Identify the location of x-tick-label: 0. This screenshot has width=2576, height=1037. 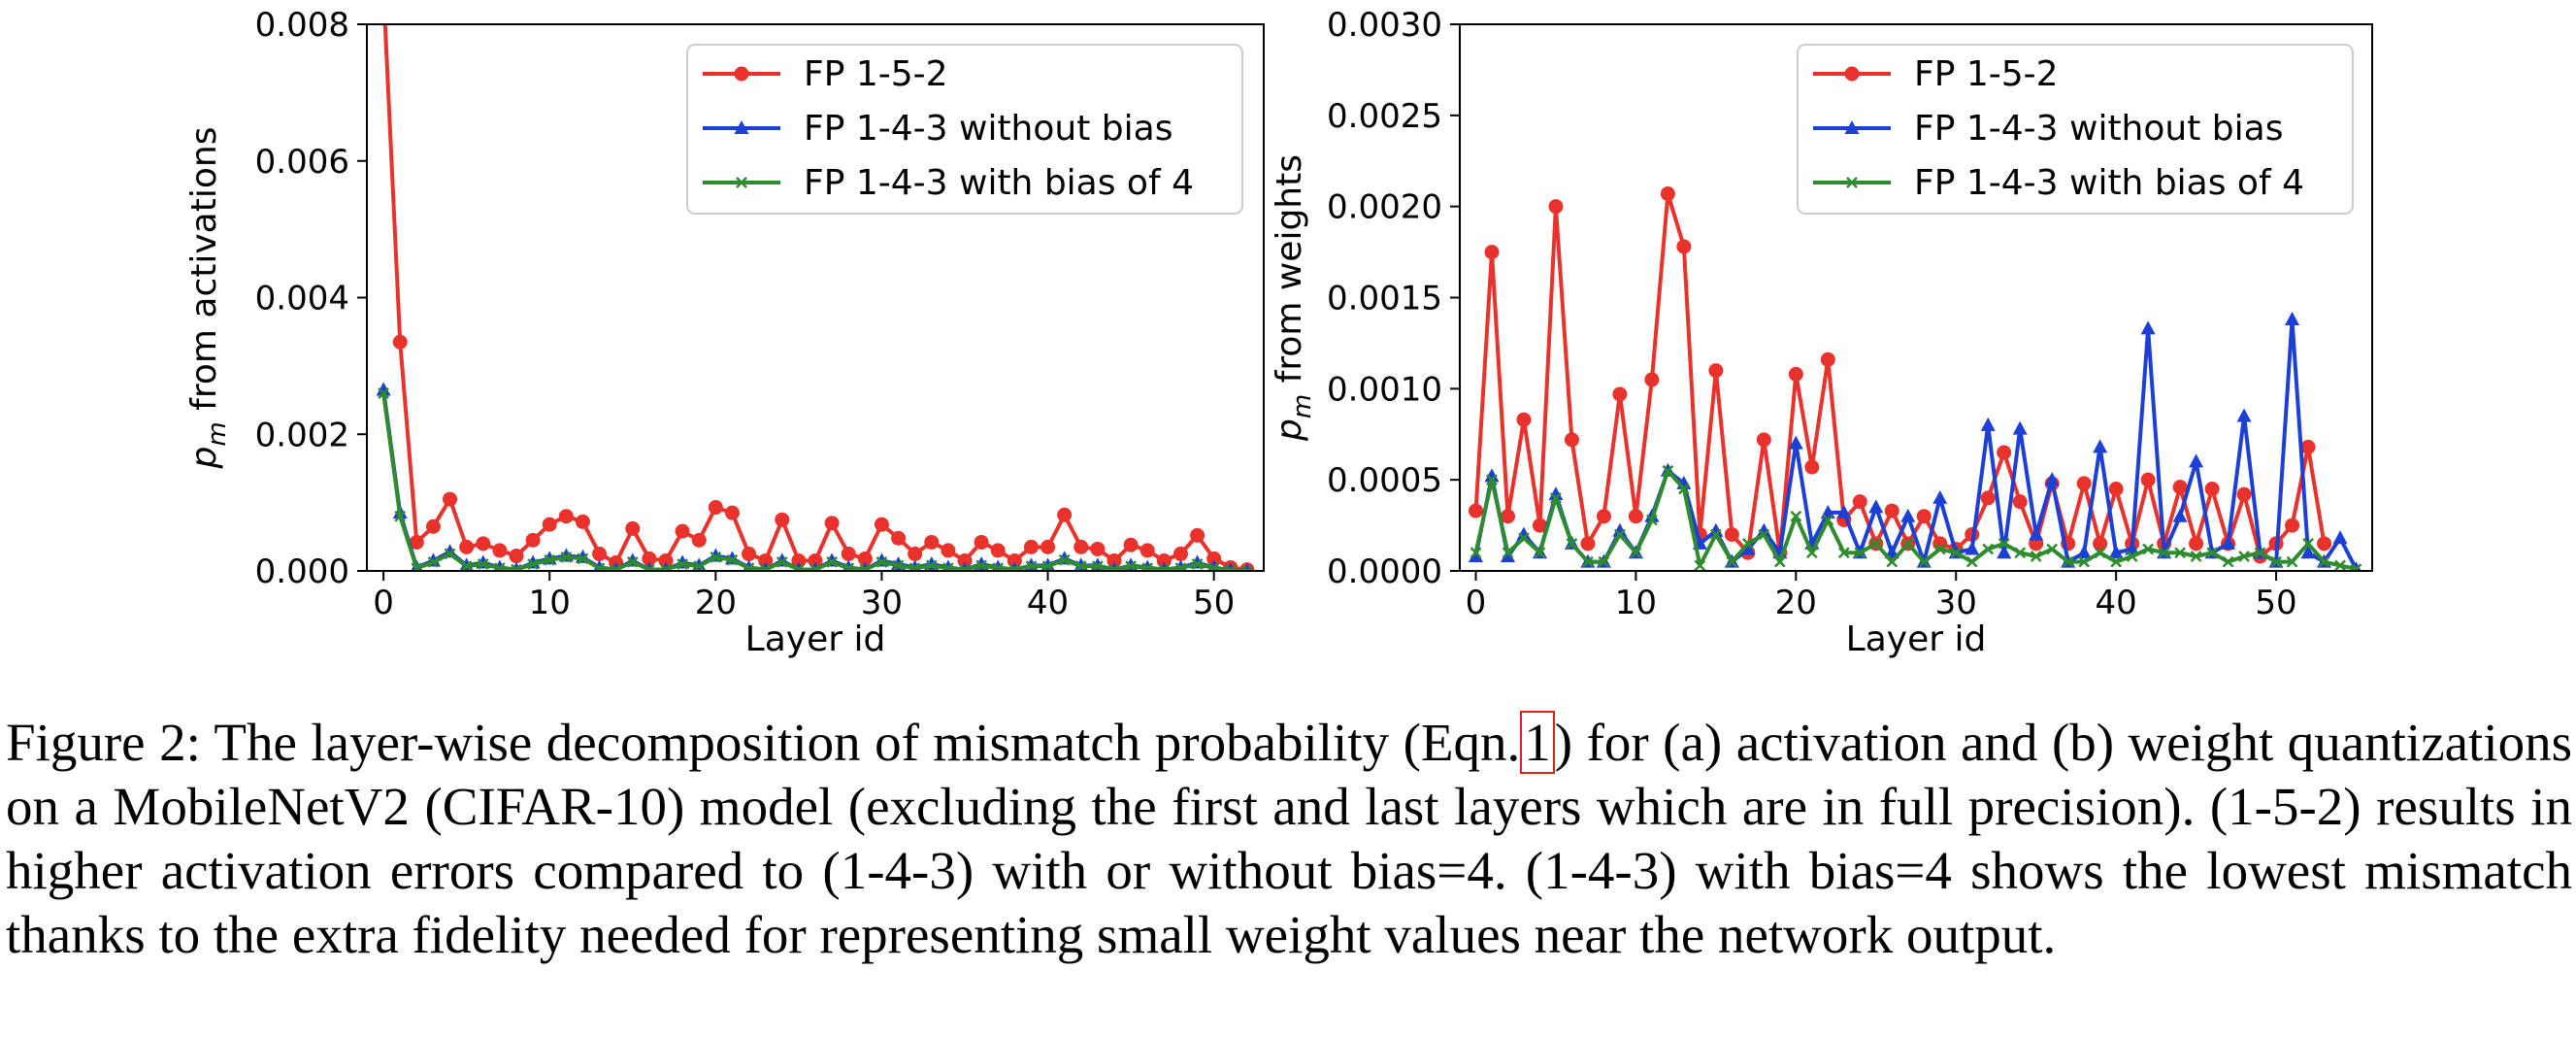
(383, 603).